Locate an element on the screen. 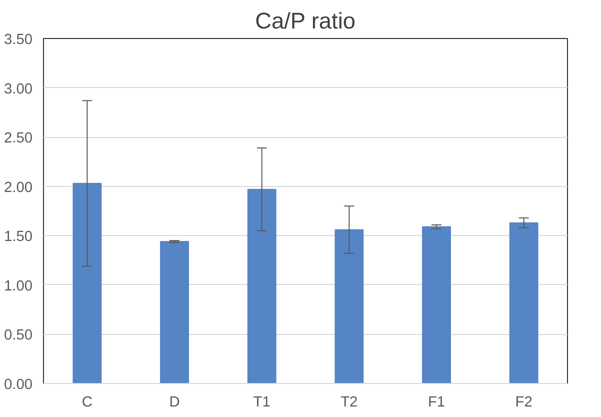 Image resolution: width=601 pixels, height=417 pixels. x-tick-label: D is located at coordinates (174, 402).